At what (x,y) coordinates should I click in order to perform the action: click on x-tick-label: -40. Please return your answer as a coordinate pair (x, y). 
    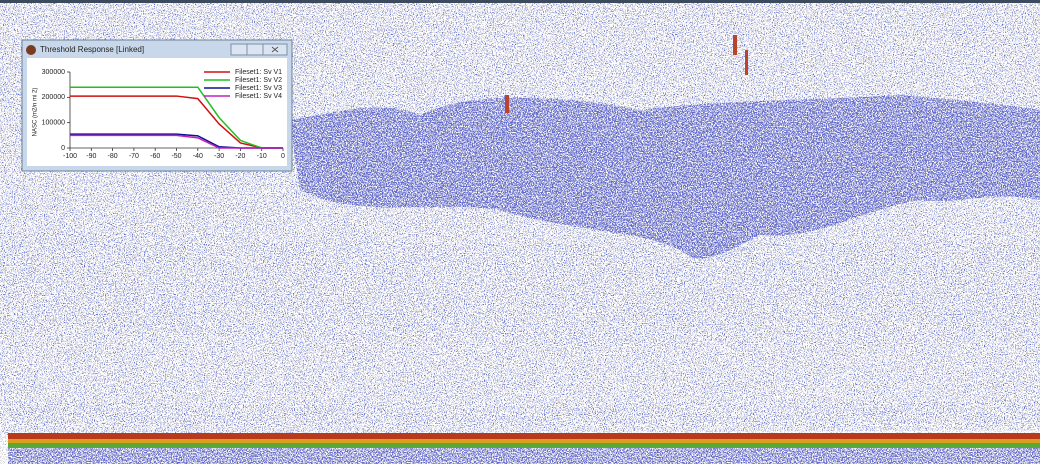
    Looking at the image, I should click on (198, 156).